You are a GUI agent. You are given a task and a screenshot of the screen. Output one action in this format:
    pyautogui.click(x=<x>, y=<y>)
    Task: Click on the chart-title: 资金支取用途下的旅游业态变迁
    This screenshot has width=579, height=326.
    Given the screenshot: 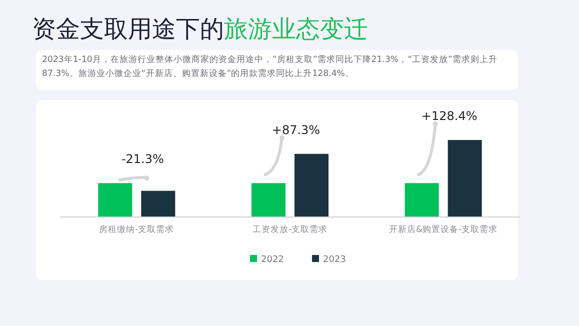 What is the action you would take?
    pyautogui.click(x=200, y=29)
    